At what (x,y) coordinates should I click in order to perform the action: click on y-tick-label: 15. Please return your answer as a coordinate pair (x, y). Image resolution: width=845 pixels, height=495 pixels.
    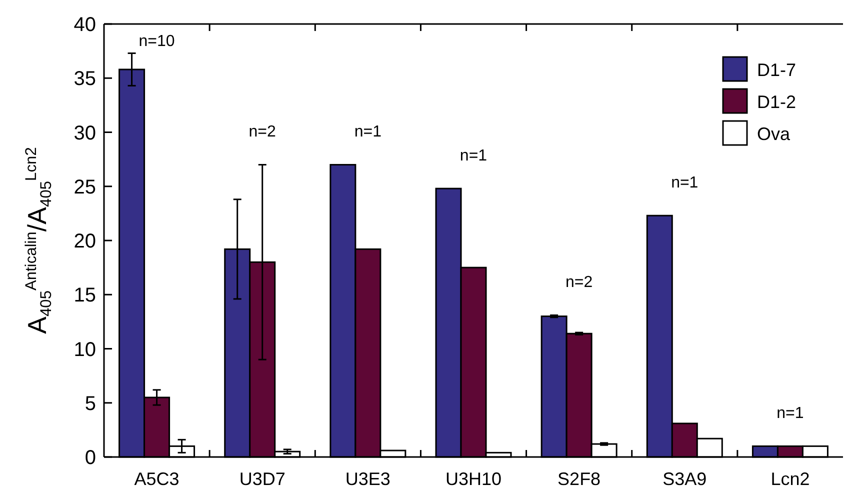
    Looking at the image, I should click on (85, 295).